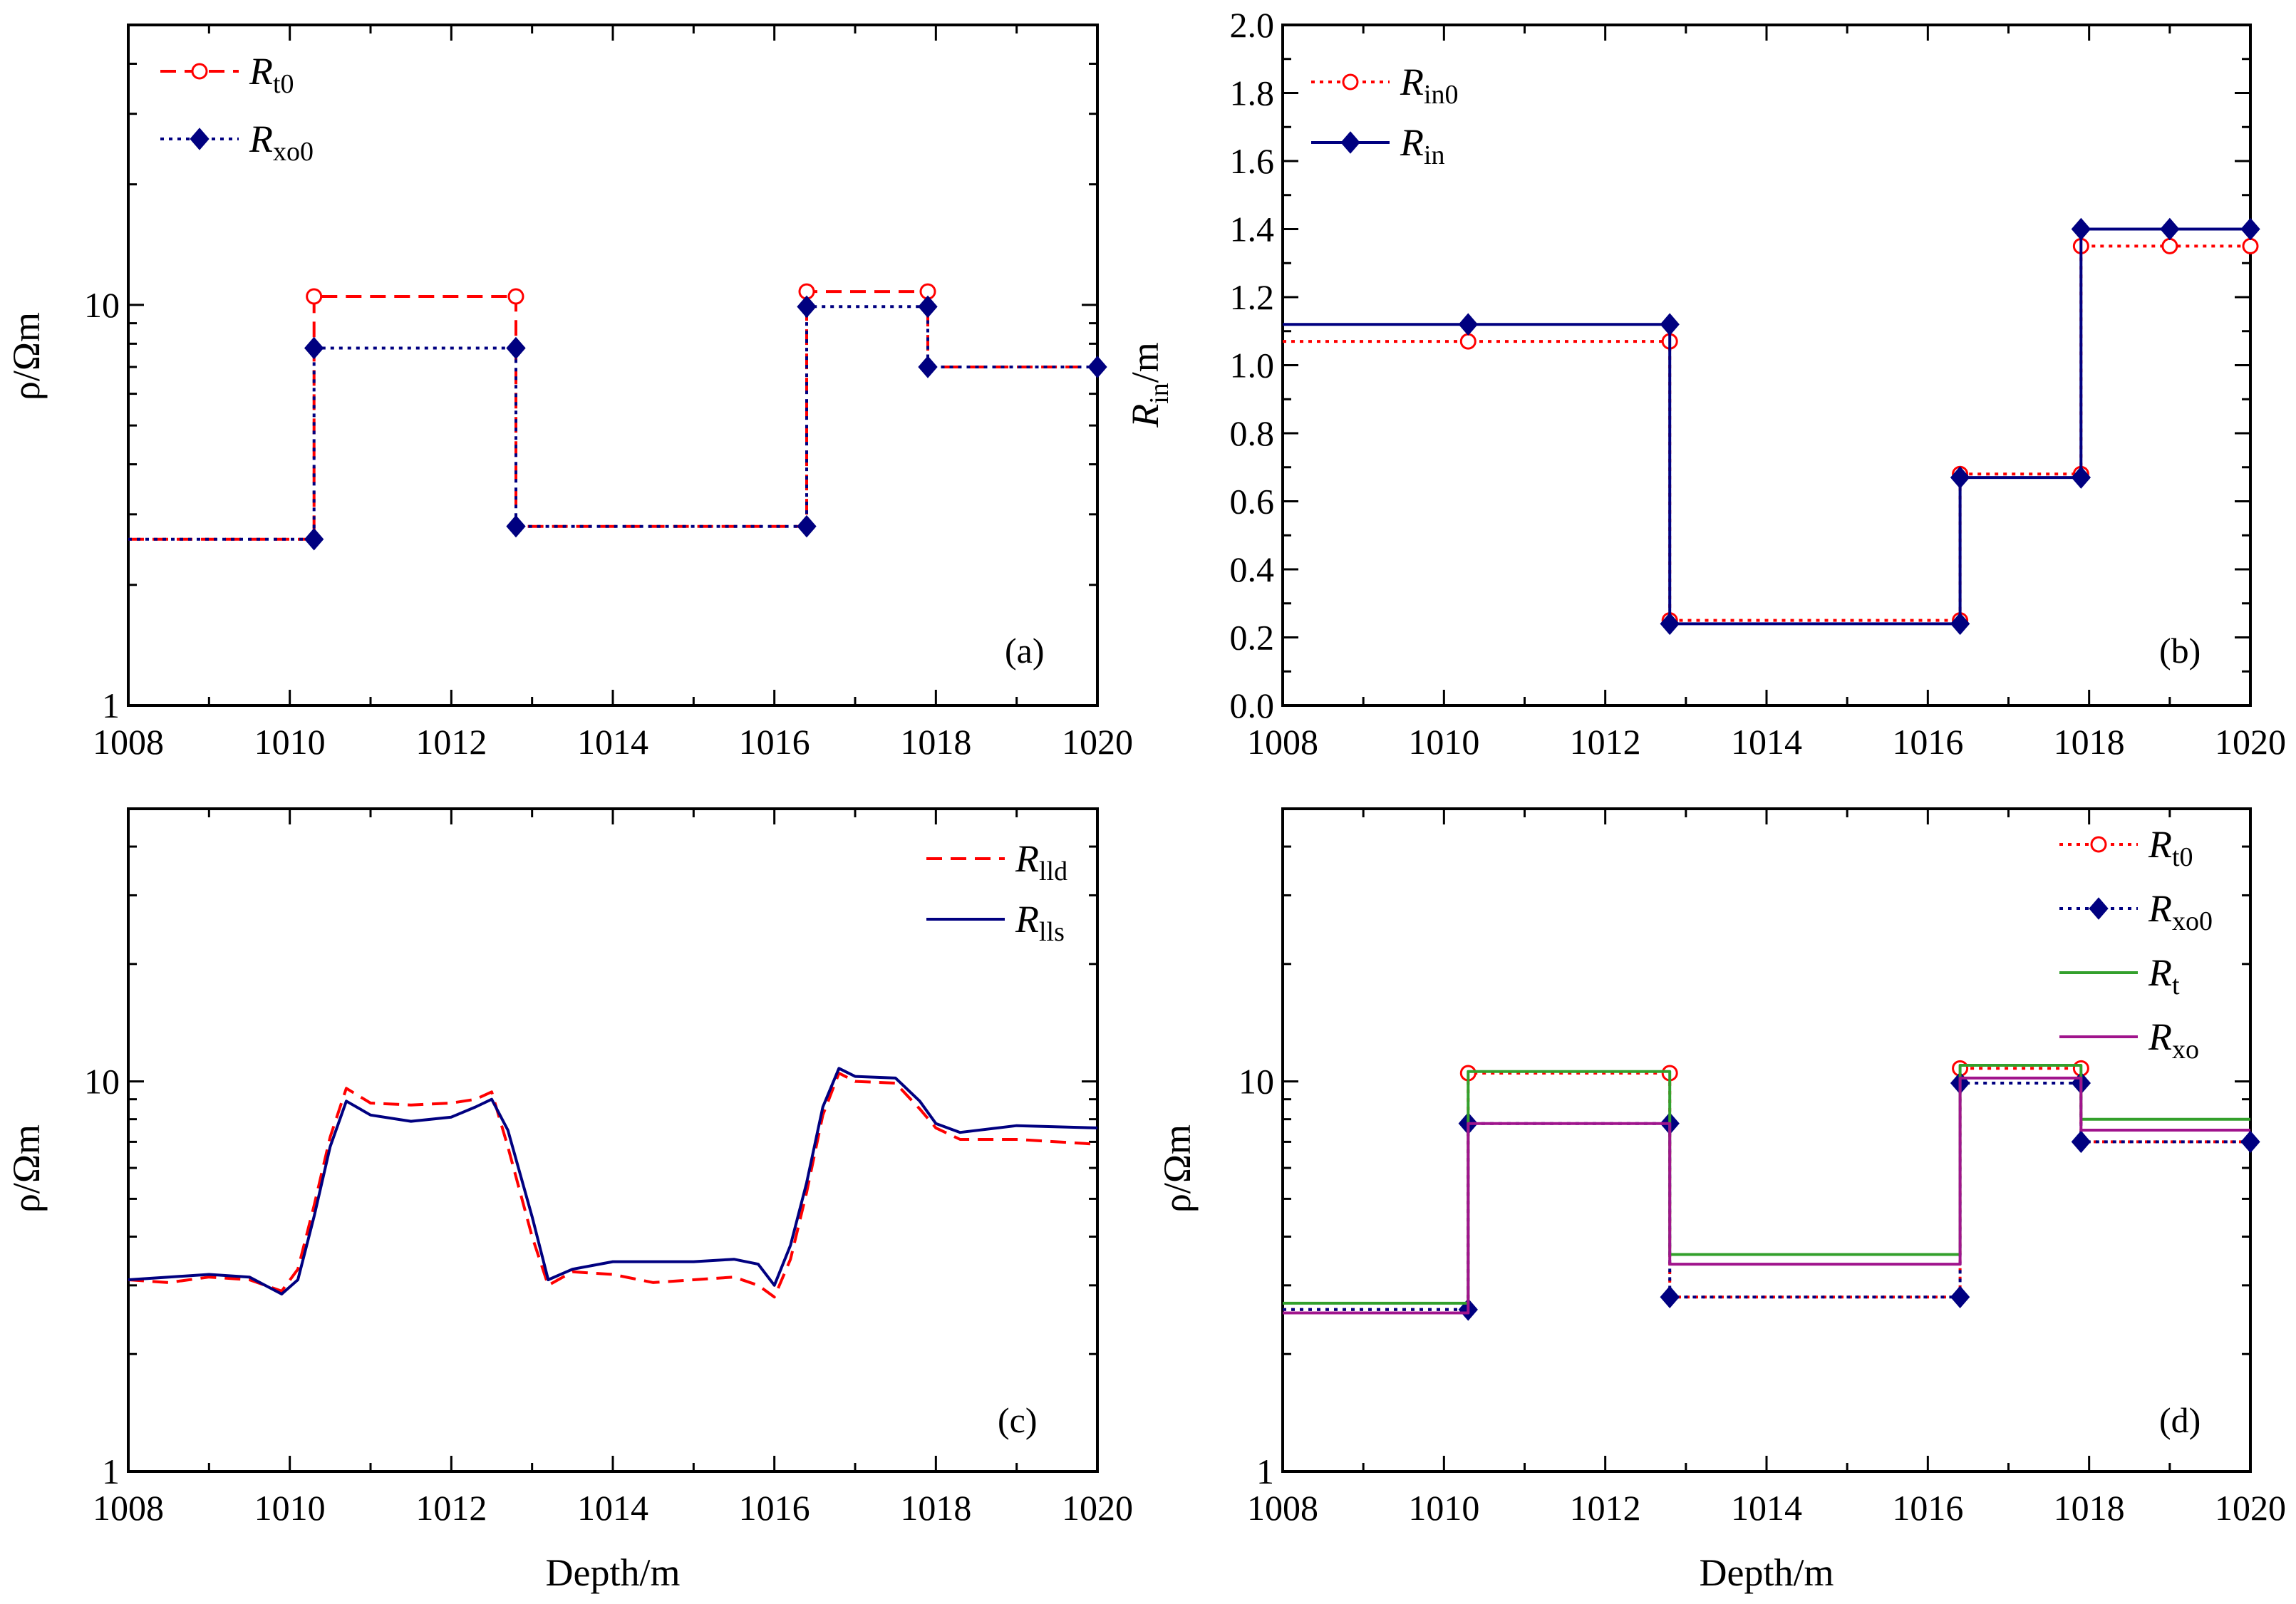 The width and height of the screenshot is (2296, 1604). I want to click on x-tick-label: 1016, so click(1928, 1508).